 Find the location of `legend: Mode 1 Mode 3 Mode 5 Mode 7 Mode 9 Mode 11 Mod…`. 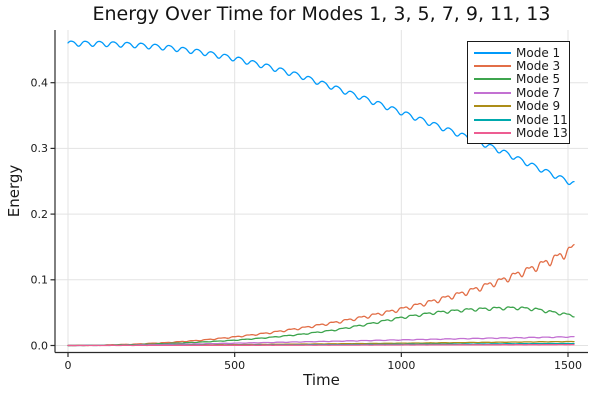

legend: Mode 1 Mode 3 Mode 5 Mode 7 Mode 9 Mode 11 Mod… is located at coordinates (518, 92).